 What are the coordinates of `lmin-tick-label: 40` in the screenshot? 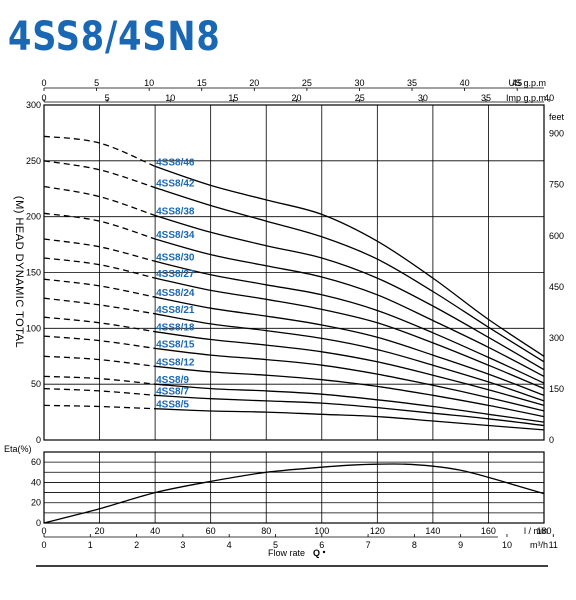 It's located at (155, 531).